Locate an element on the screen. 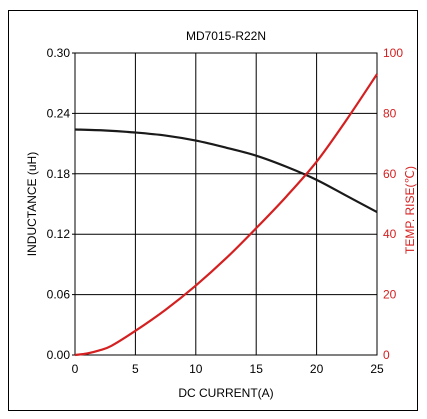 Image resolution: width=427 pixels, height=419 pixels. inductance-line is located at coordinates (226, 171).